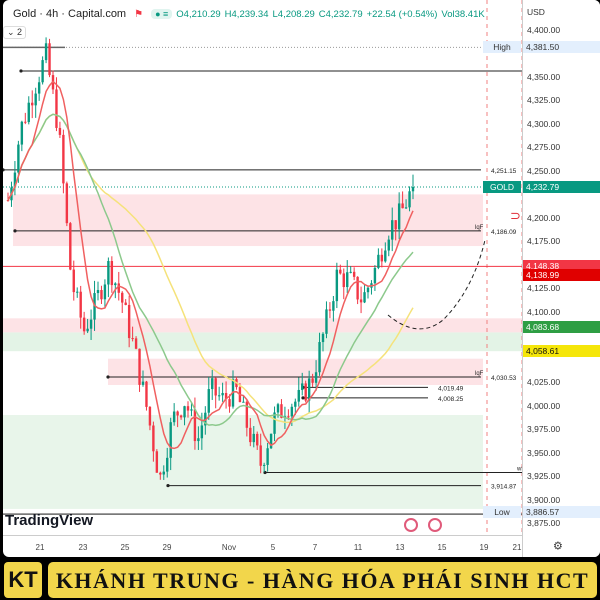  I want to click on price-tag-label: GOLD, so click(502, 187).